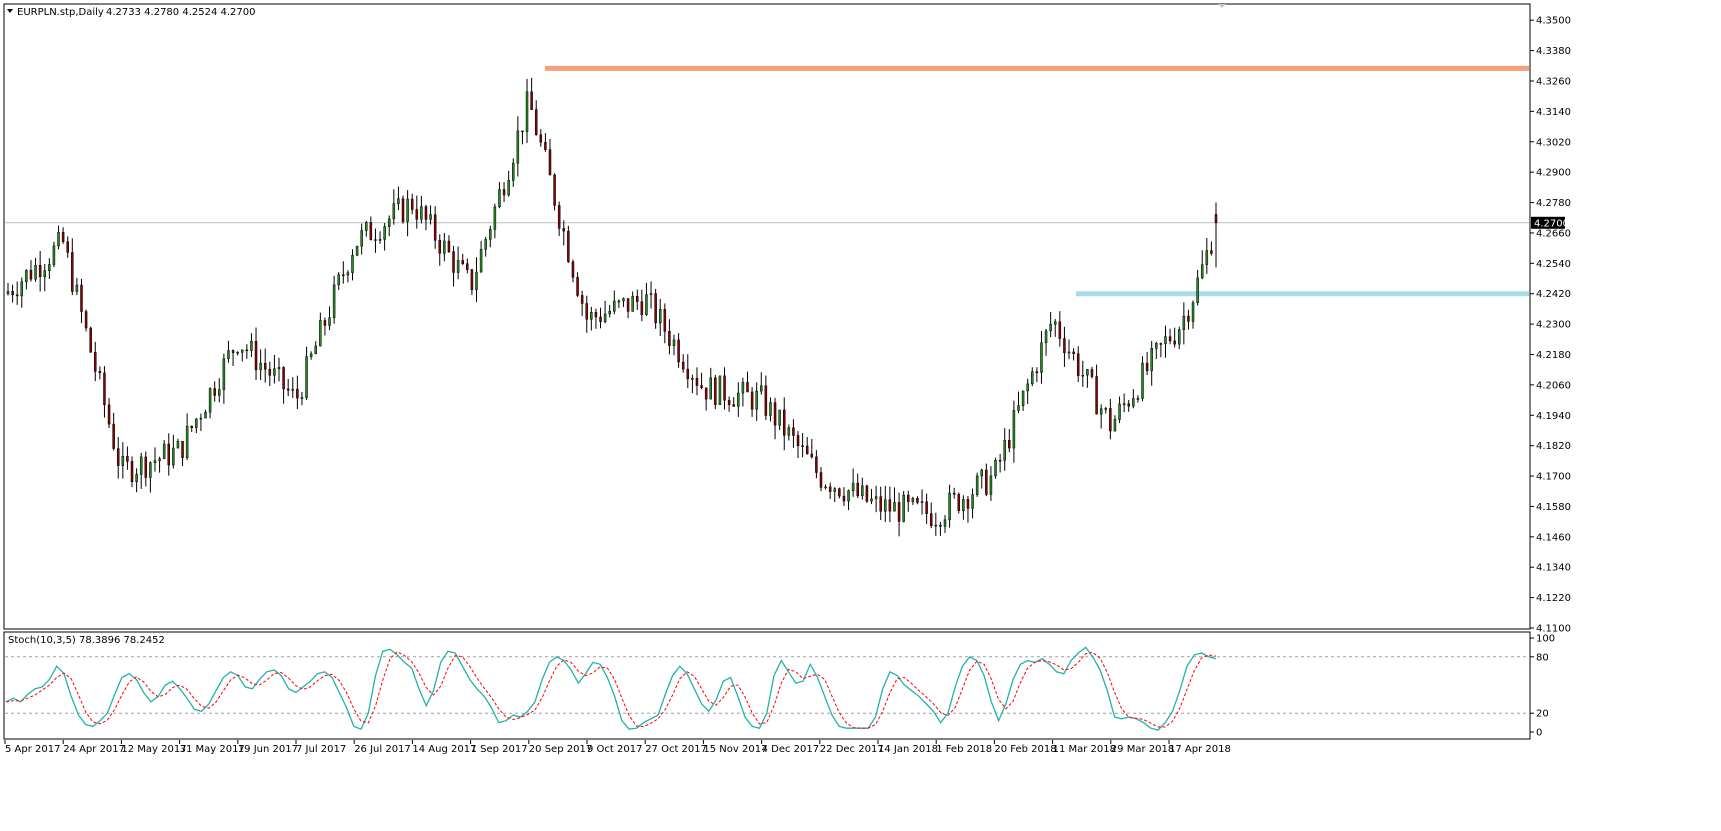  I want to click on price-tick-label: 4.1700, so click(1553, 477).